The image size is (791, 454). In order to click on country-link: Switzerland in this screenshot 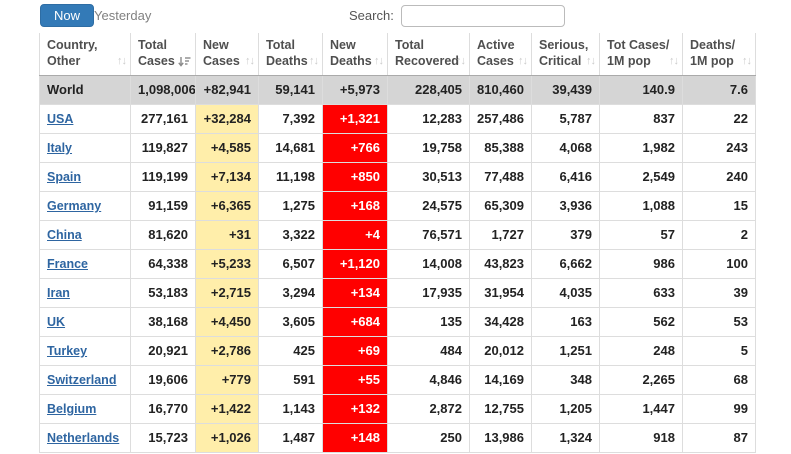, I will do `click(82, 380)`.